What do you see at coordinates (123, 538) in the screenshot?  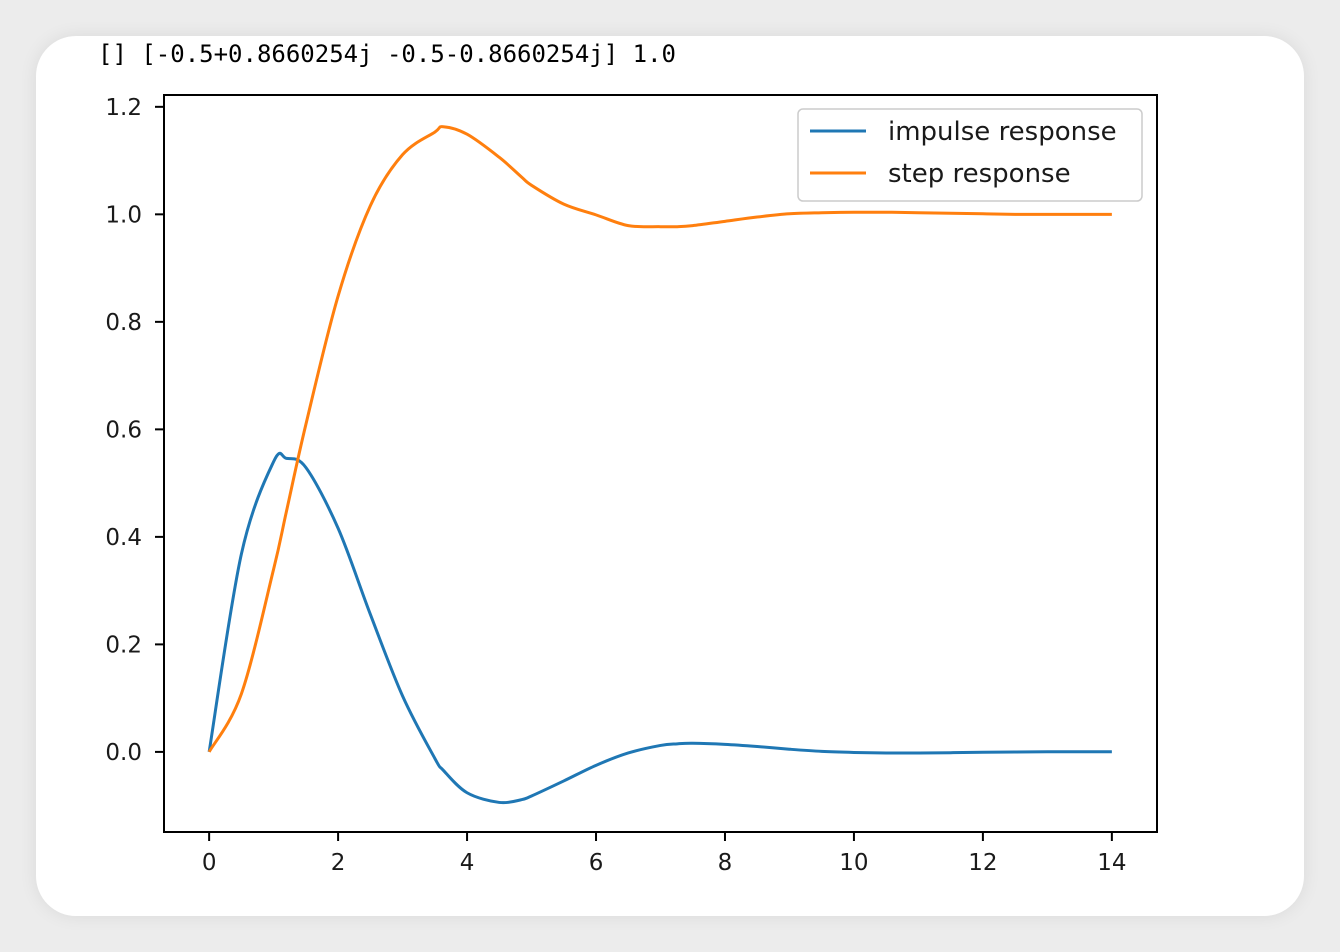 I see `y-tick-label: 0.4` at bounding box center [123, 538].